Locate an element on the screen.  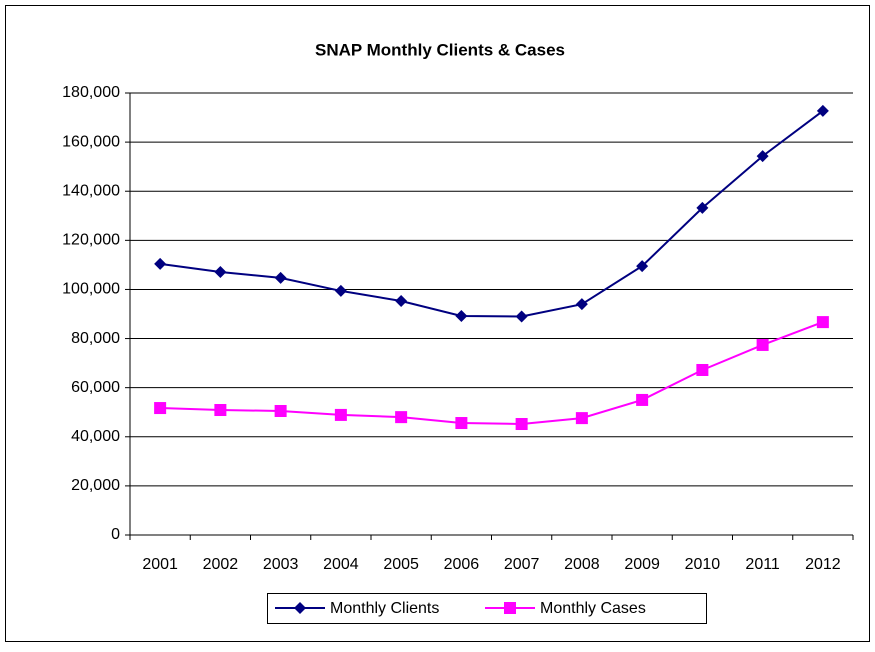
y-tick-label: 60,000 is located at coordinates (95, 387).